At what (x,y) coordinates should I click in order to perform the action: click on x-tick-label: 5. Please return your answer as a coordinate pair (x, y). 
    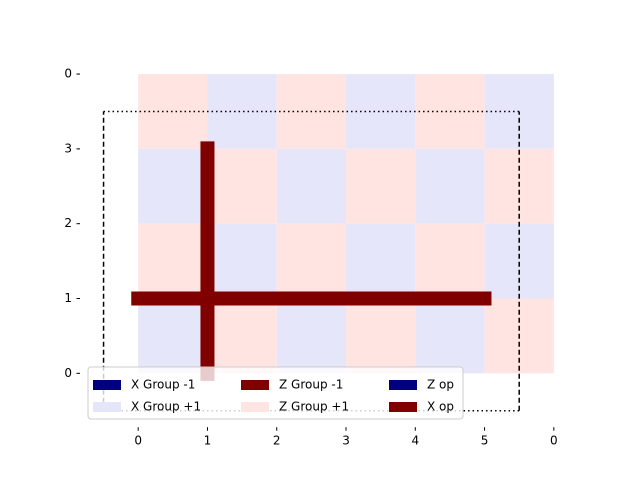
    Looking at the image, I should click on (485, 441).